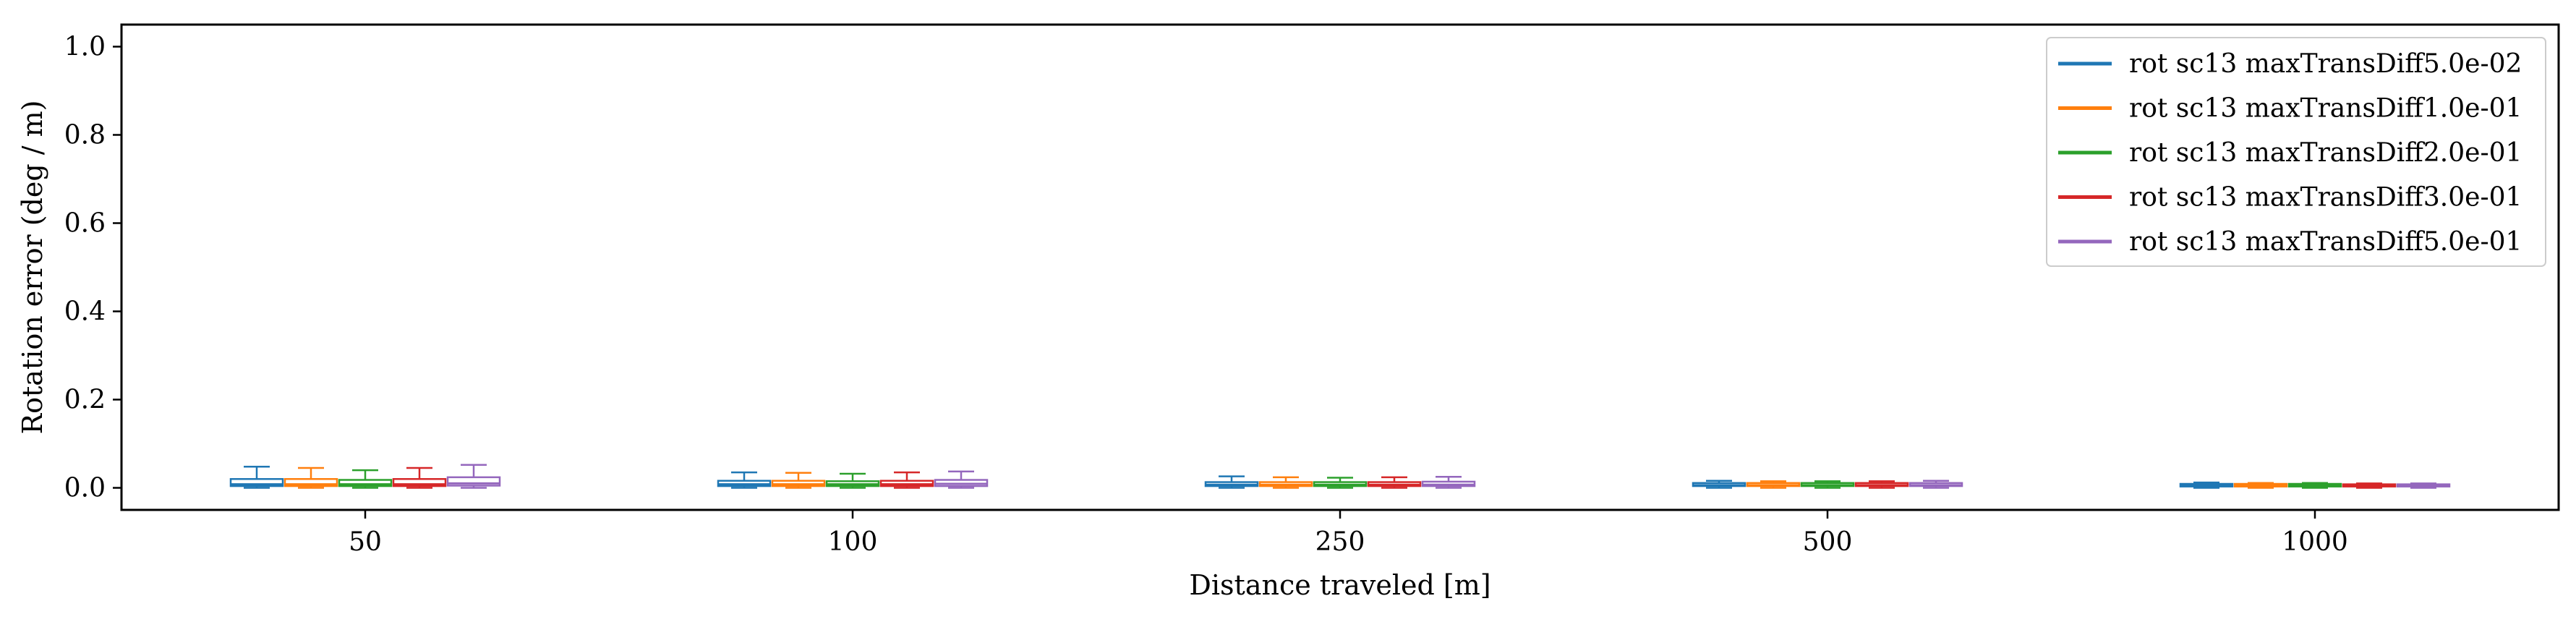  What do you see at coordinates (2325, 64) in the screenshot?
I see `legend-label: rot sc13 maxTransDiff5.0e-02` at bounding box center [2325, 64].